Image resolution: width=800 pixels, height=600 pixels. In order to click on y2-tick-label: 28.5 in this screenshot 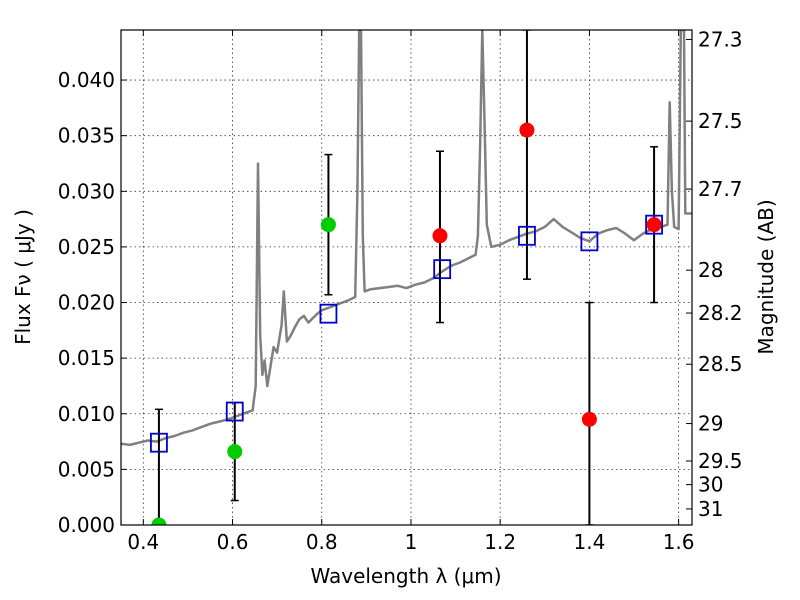, I will do `click(720, 364)`.